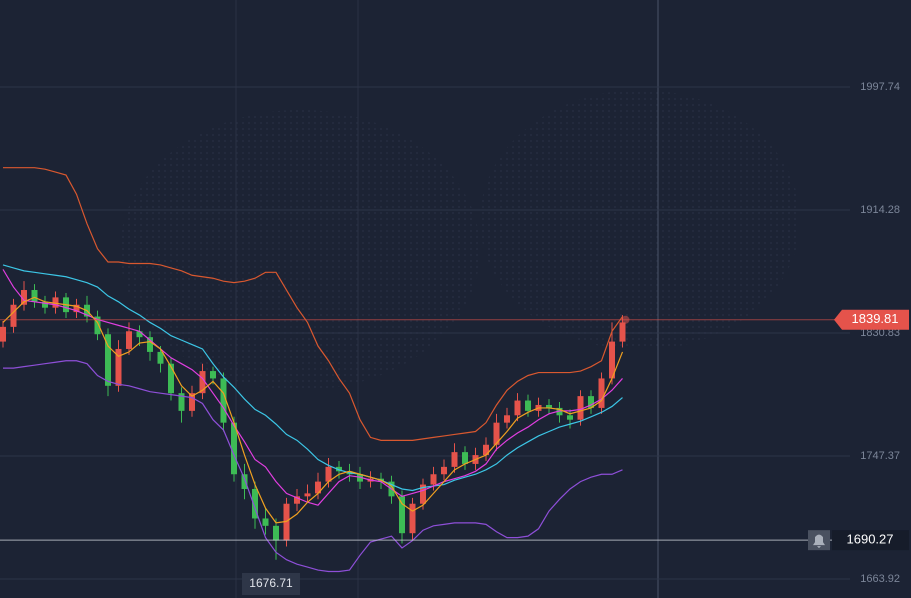  Describe the element at coordinates (625, 319) in the screenshot. I see `last-price-dot` at that location.